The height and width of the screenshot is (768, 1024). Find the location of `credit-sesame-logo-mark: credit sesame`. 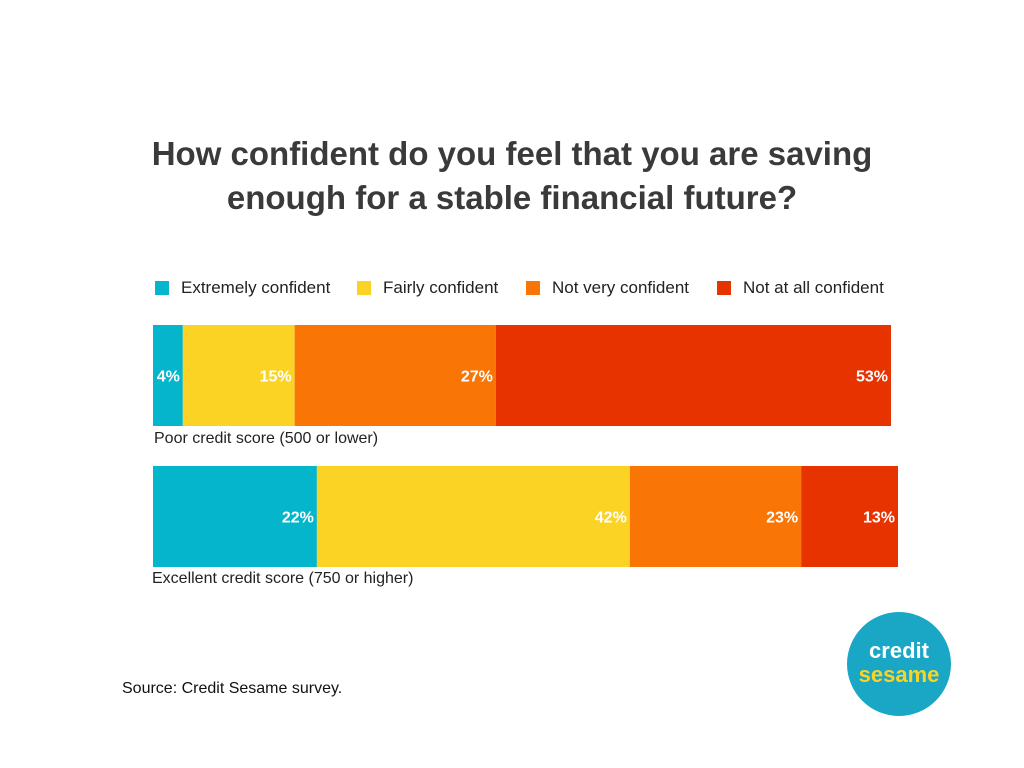

credit-sesame-logo-mark: credit sesame is located at coordinates (899, 662).